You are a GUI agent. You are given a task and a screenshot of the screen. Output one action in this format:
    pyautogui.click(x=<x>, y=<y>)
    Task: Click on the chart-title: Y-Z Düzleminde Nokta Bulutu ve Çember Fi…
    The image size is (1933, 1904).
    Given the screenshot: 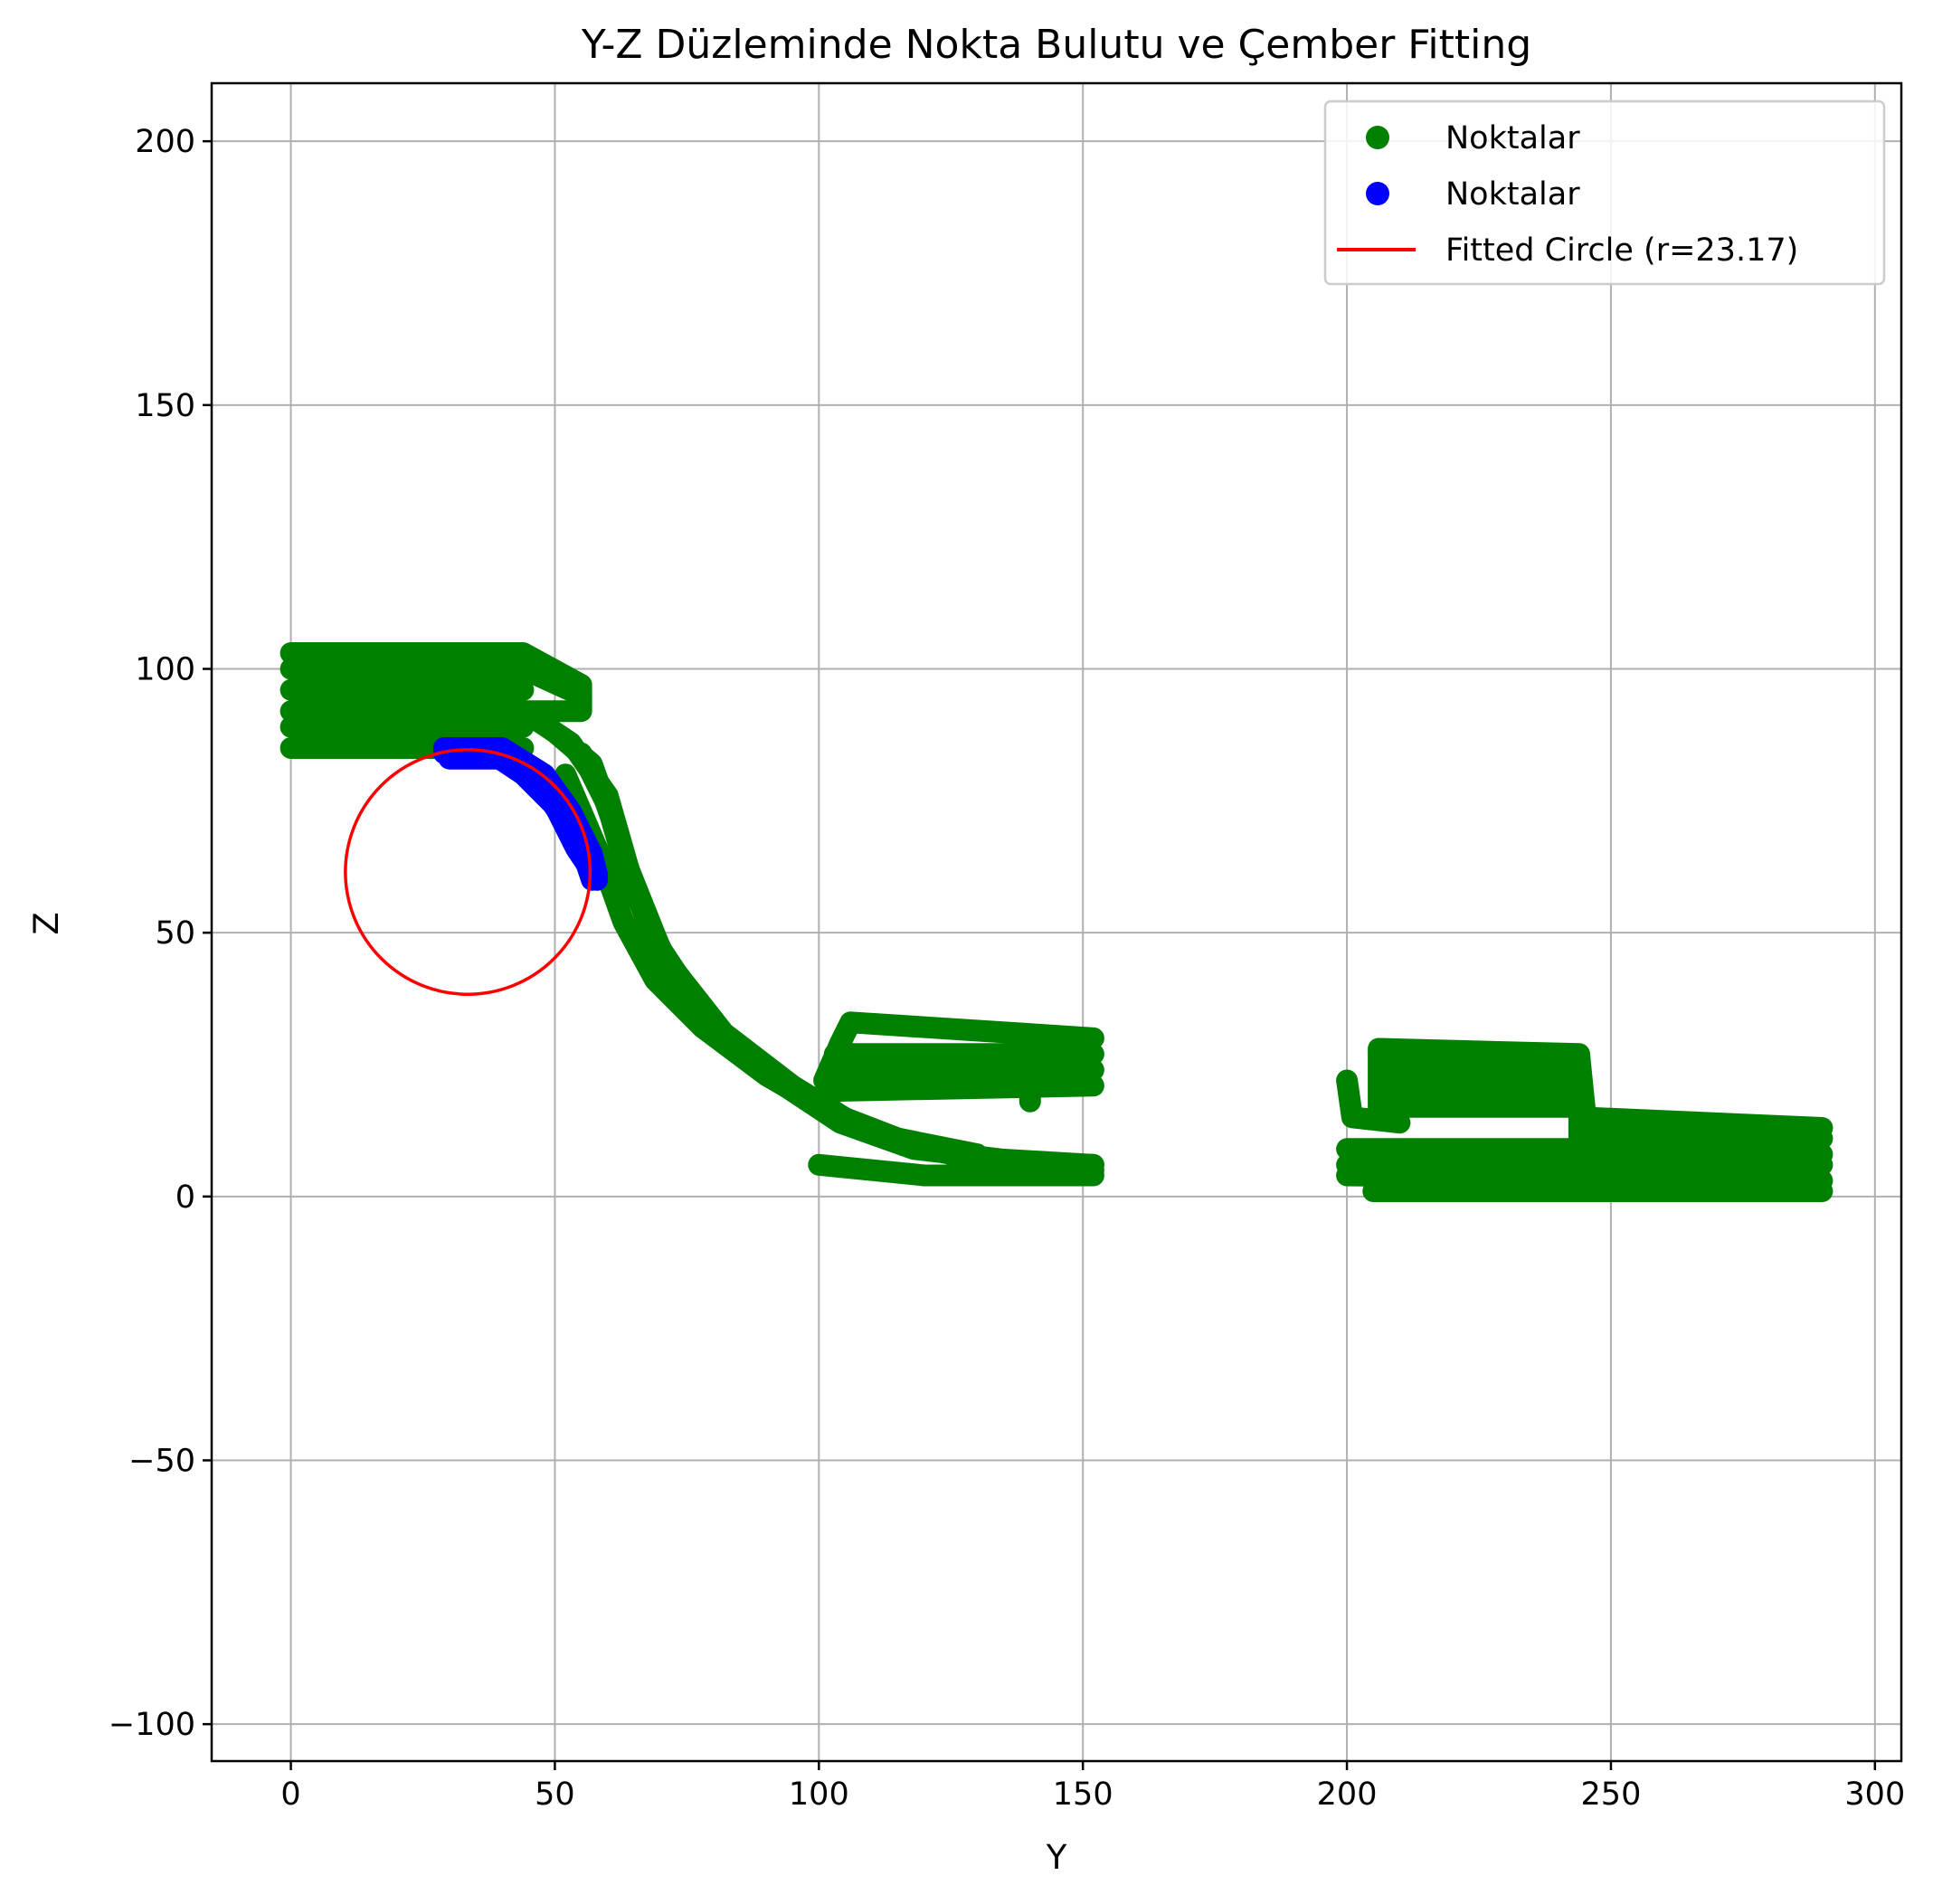 What is the action you would take?
    pyautogui.click(x=1056, y=45)
    